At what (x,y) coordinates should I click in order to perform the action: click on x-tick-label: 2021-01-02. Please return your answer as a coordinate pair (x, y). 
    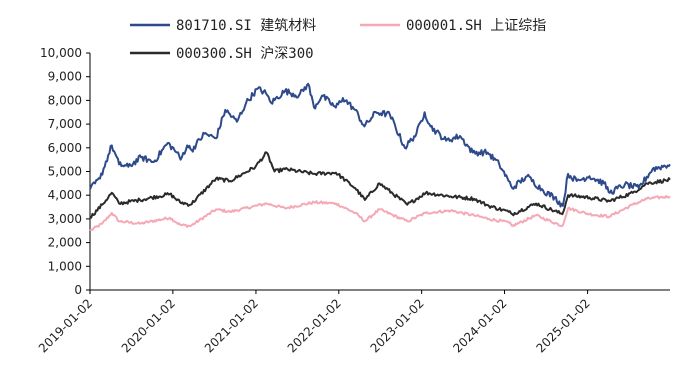
    Looking at the image, I should click on (231, 325).